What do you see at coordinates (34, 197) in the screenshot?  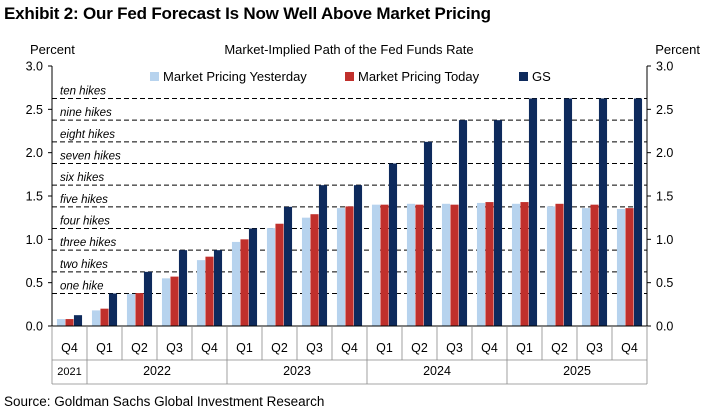 I see `y-tick-label-left: 1.5` at bounding box center [34, 197].